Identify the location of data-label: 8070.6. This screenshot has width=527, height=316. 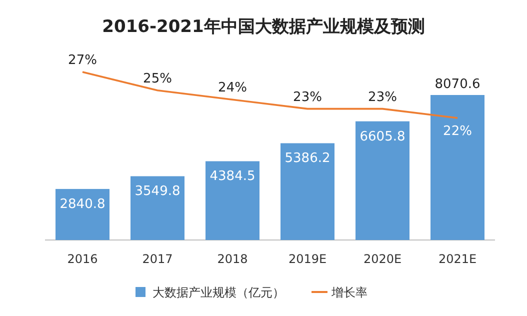
(457, 84).